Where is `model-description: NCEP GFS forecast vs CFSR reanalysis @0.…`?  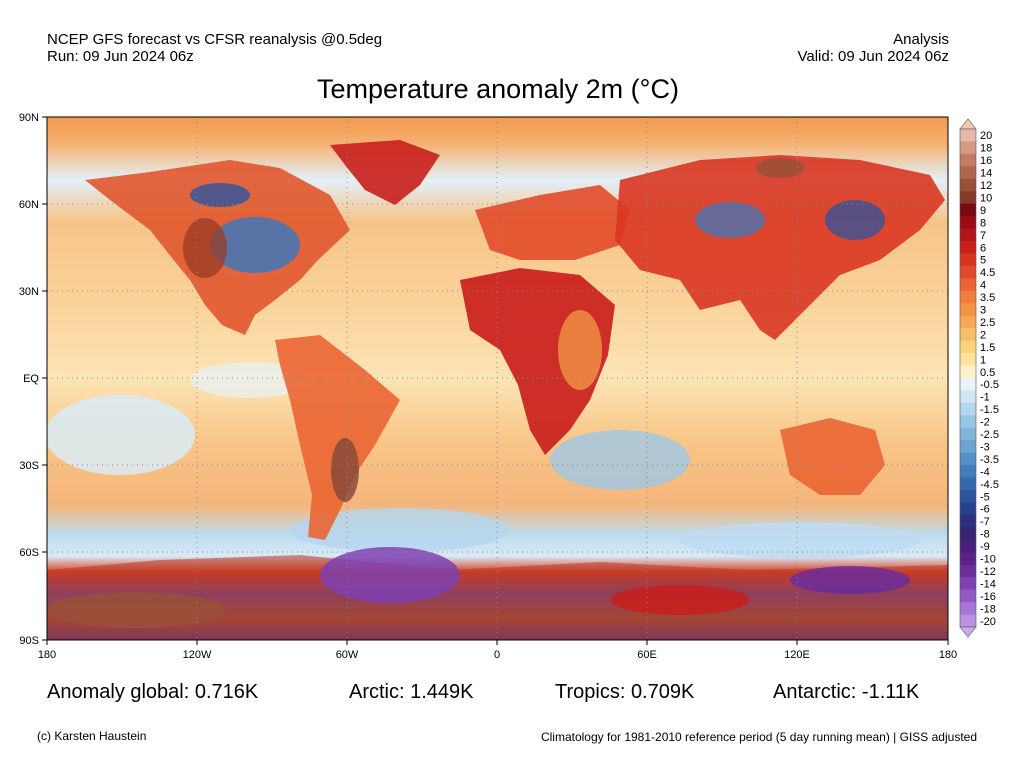 model-description: NCEP GFS forecast vs CFSR reanalysis @0.… is located at coordinates (215, 39).